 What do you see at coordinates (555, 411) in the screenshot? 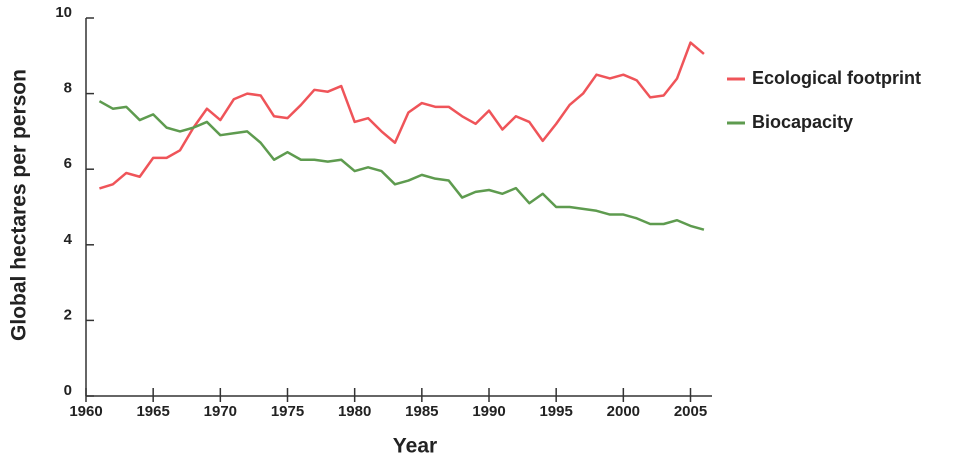
I see `x-tick-label: 1995` at bounding box center [555, 411].